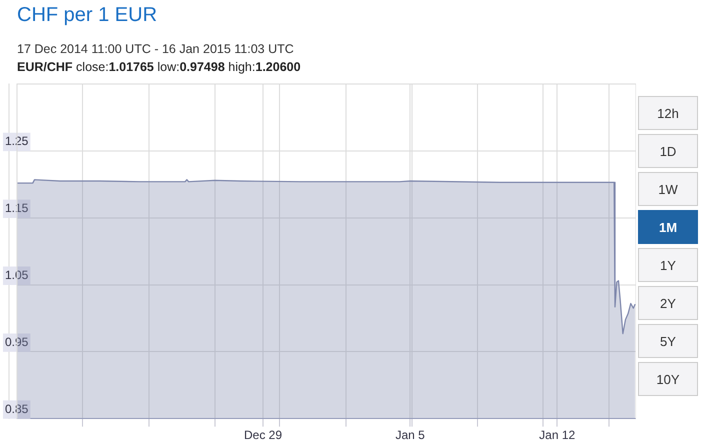 The image size is (701, 445). What do you see at coordinates (668, 265) in the screenshot?
I see `range-button: 1Y` at bounding box center [668, 265].